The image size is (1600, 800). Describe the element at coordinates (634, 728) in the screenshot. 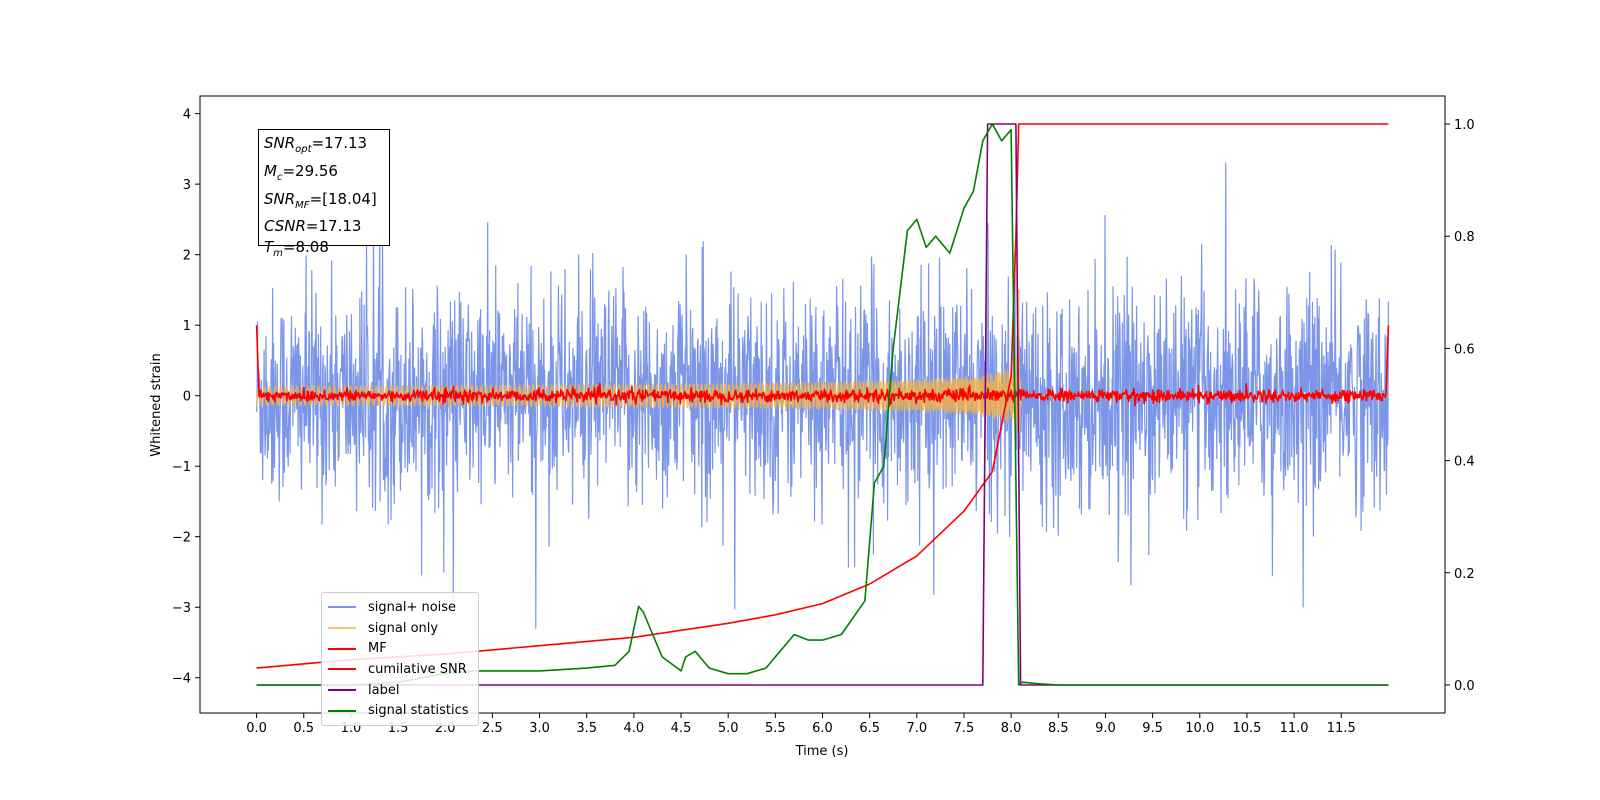

I see `x-tick-label: 4.0` at that location.